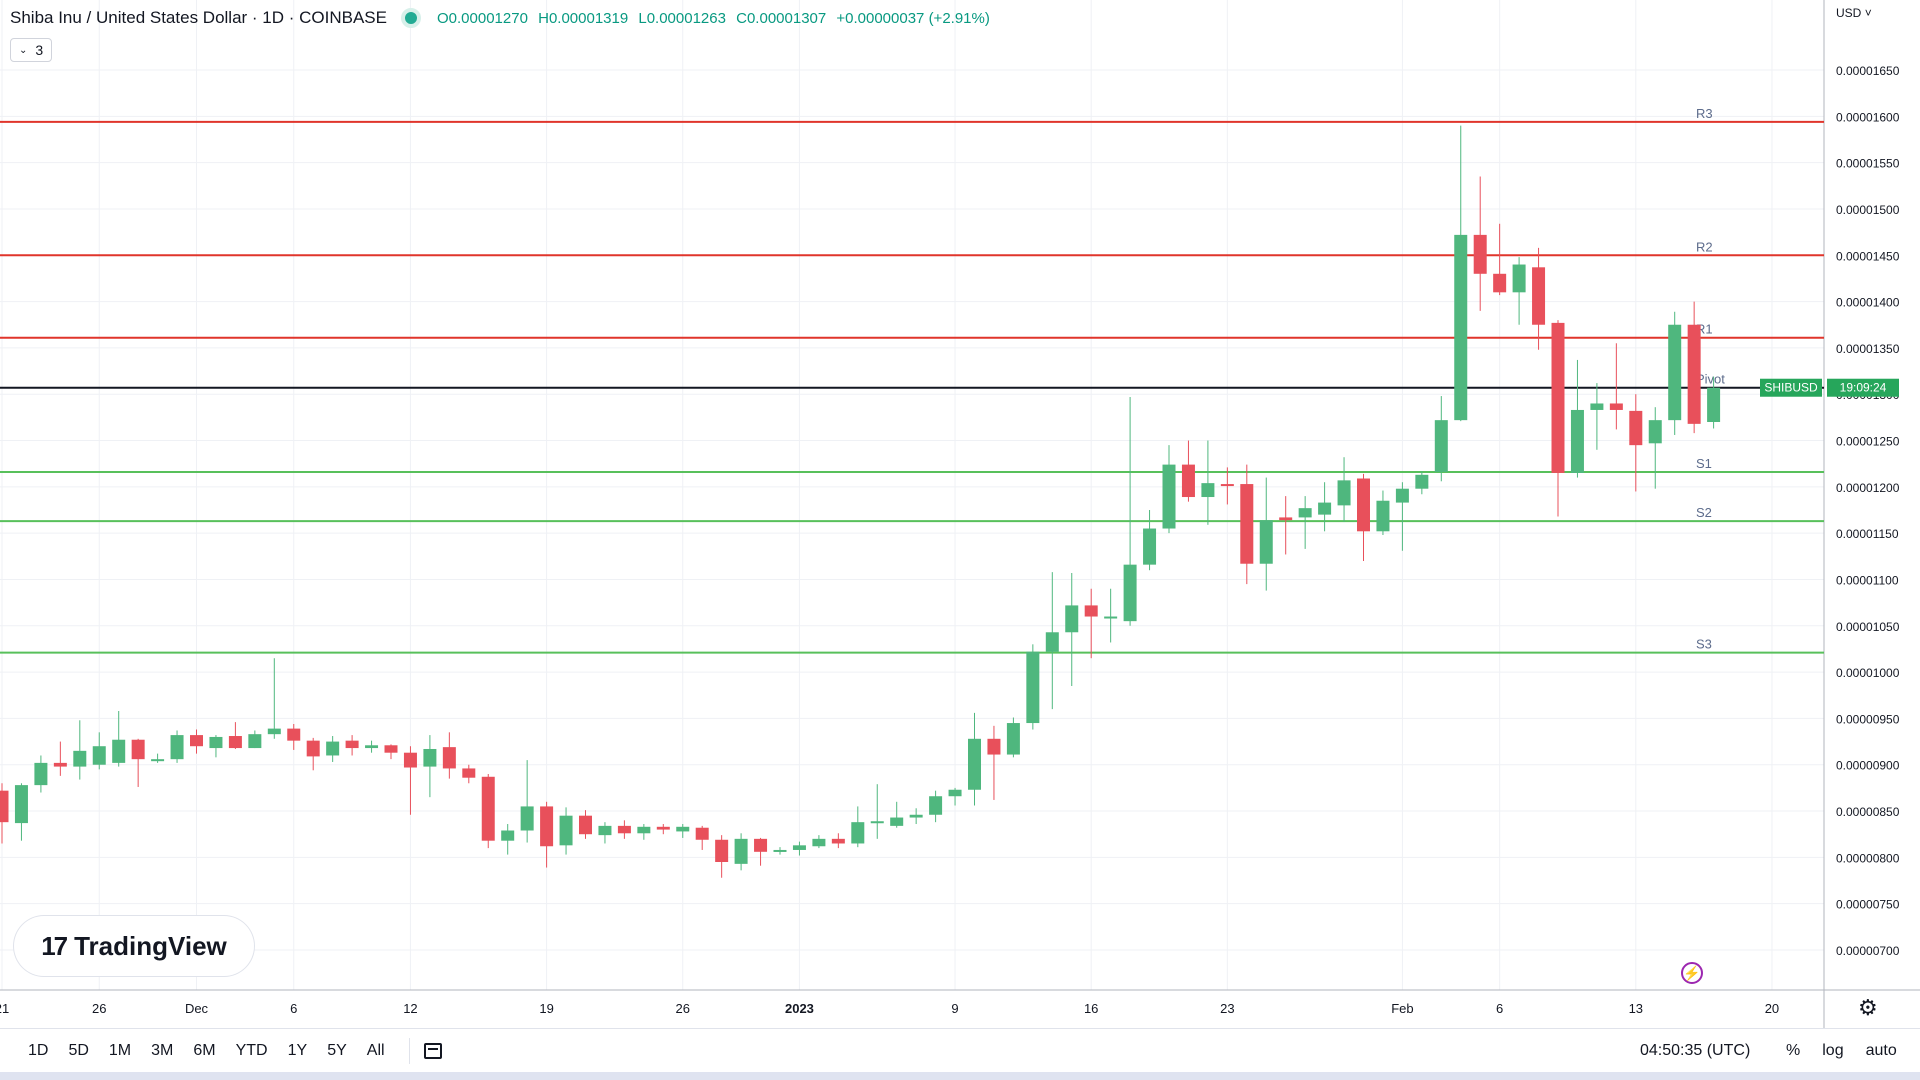 The image size is (1920, 1080). I want to click on timeframe-1d-button: 1D, so click(38, 1050).